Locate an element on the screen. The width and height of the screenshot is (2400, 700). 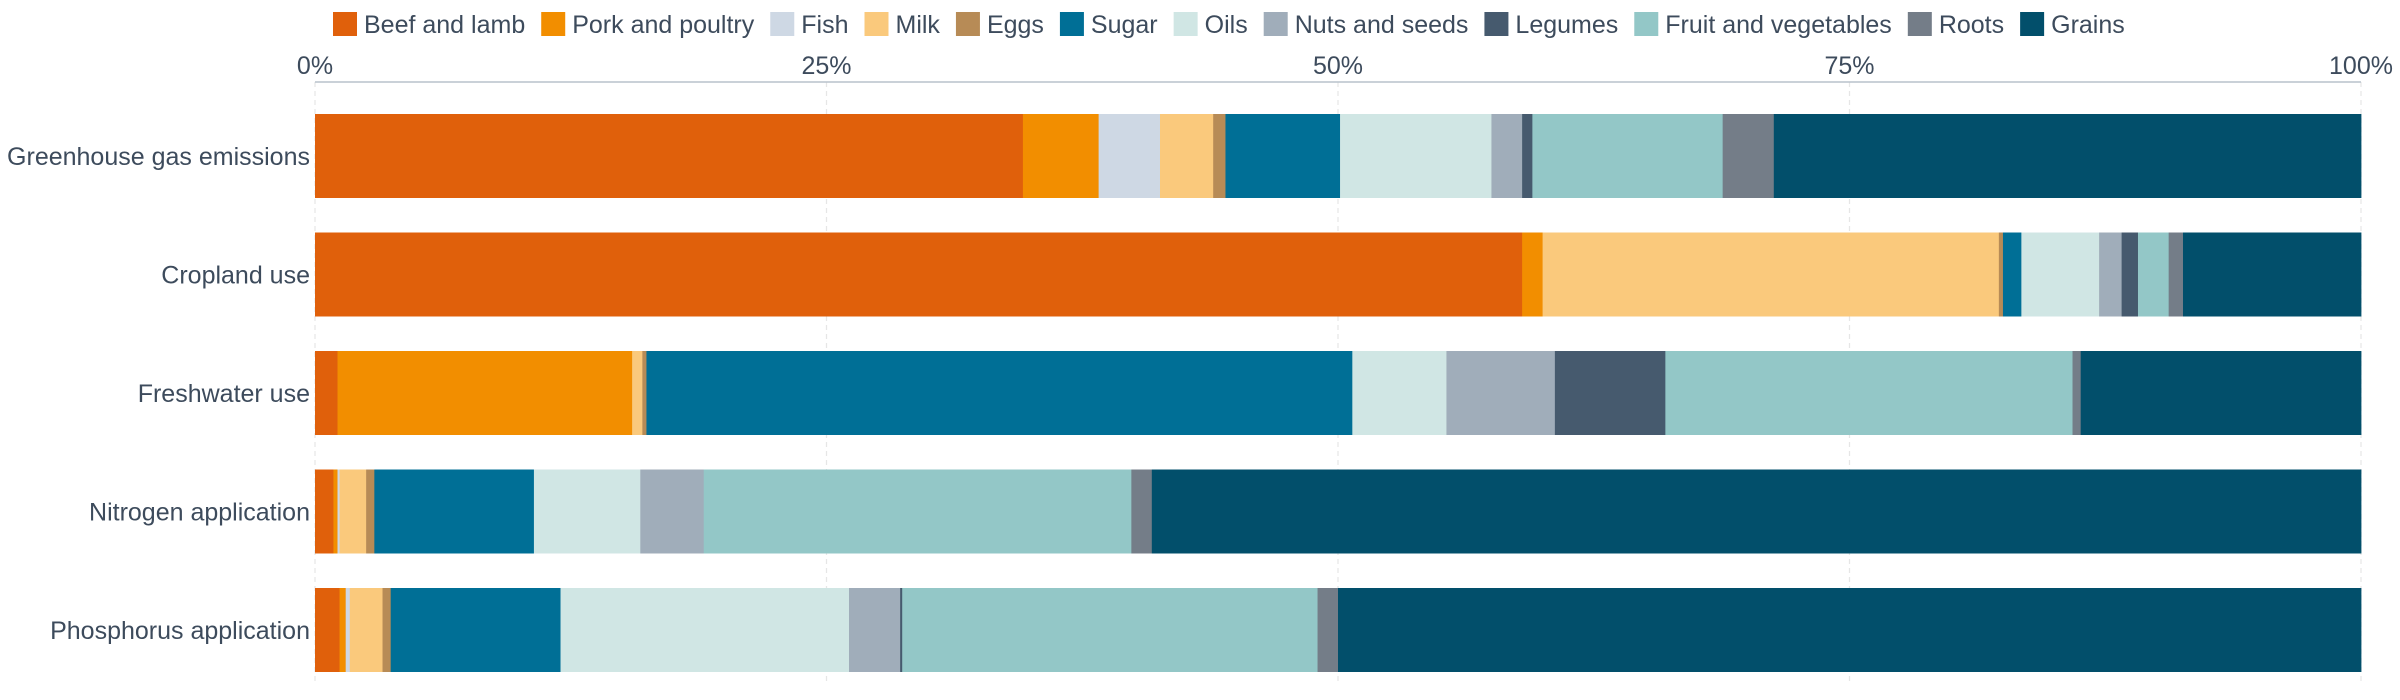
x-tick-label-75: 75% is located at coordinates (1849, 66).